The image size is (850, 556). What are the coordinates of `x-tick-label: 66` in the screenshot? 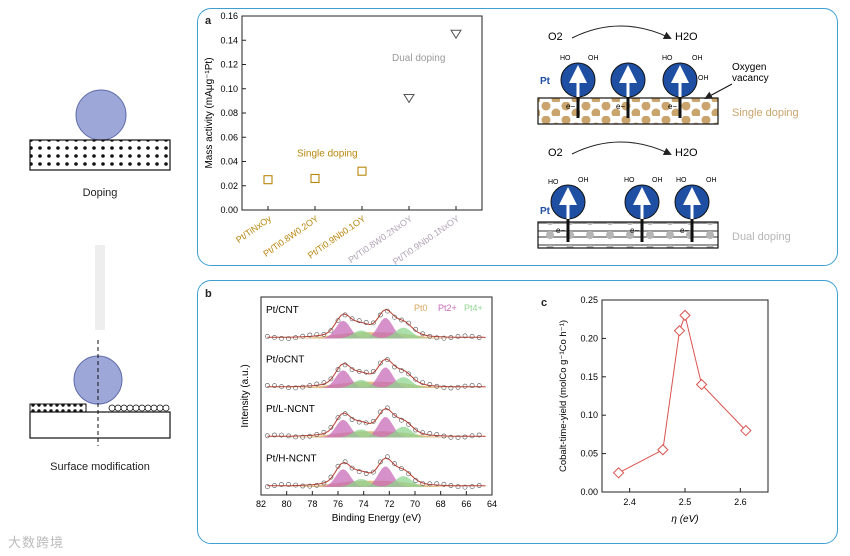 It's located at (466, 504).